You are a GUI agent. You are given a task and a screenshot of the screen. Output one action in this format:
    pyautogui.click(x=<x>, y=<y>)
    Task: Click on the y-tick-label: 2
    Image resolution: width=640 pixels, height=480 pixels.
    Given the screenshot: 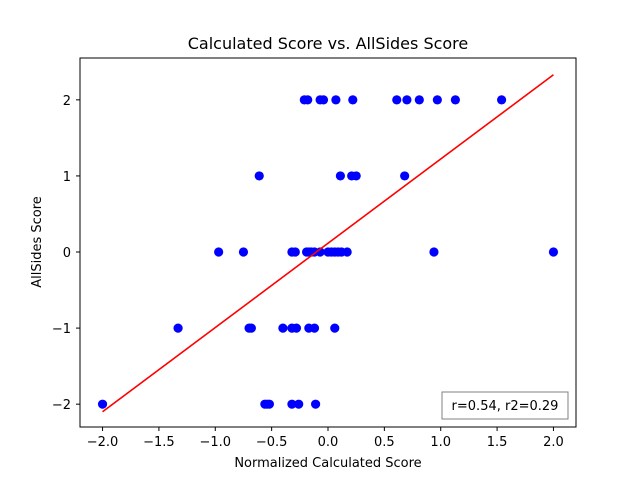 What is the action you would take?
    pyautogui.click(x=67, y=101)
    